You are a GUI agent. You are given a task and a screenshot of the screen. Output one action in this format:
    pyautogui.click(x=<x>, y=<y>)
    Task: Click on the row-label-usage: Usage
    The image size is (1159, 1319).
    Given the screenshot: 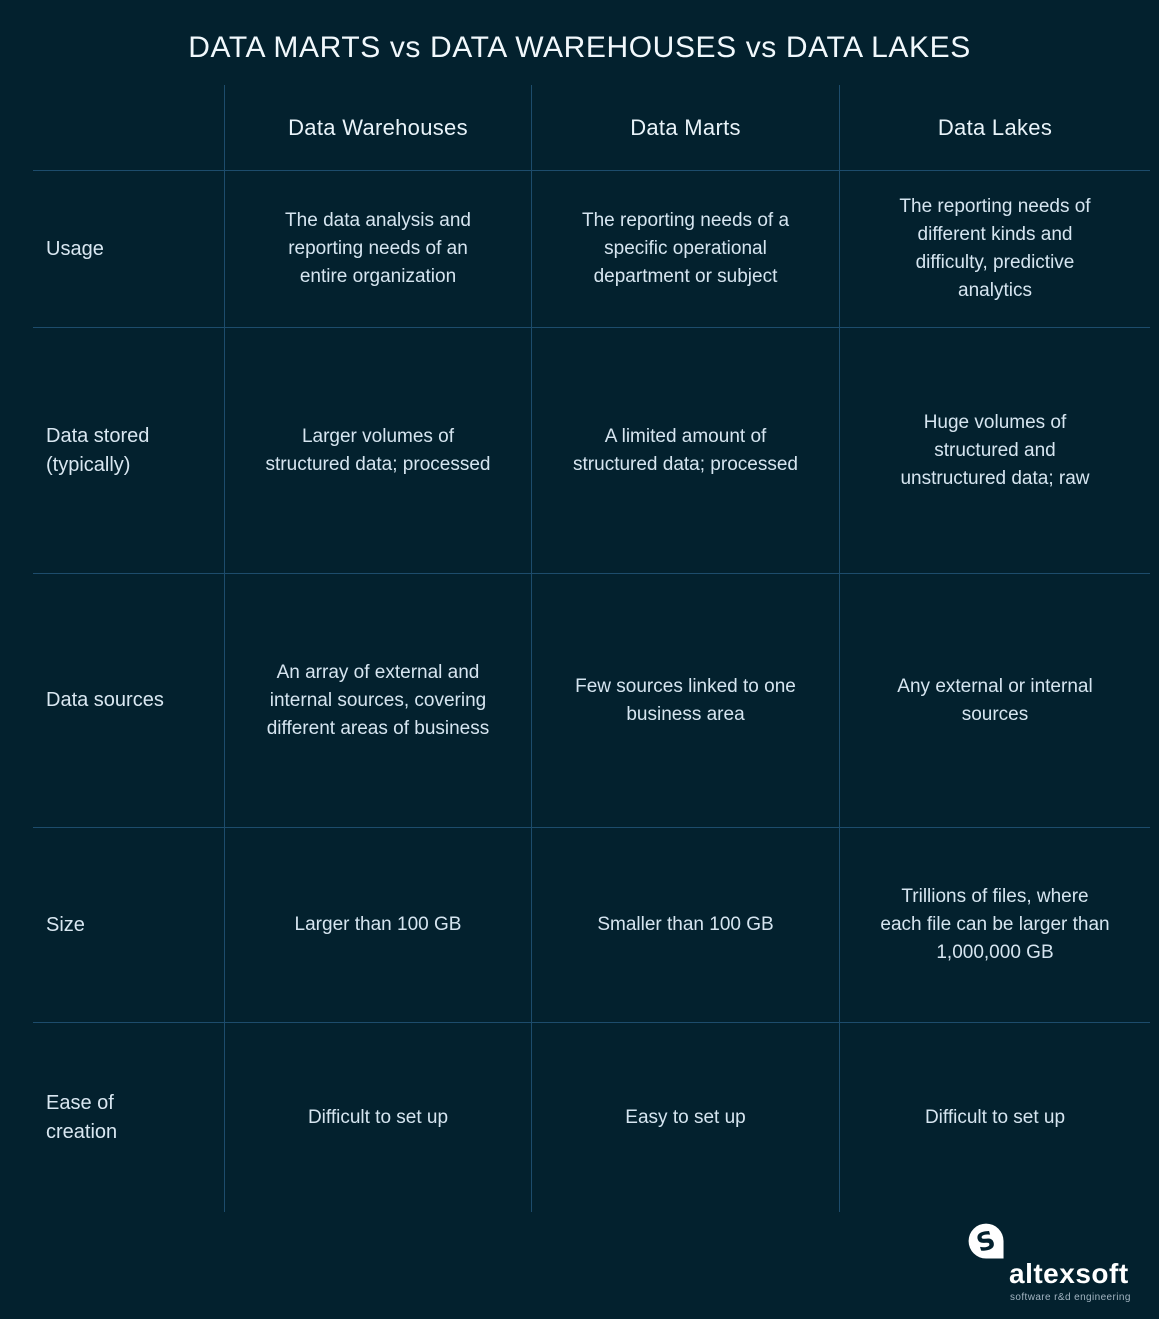 What is the action you would take?
    pyautogui.click(x=129, y=248)
    